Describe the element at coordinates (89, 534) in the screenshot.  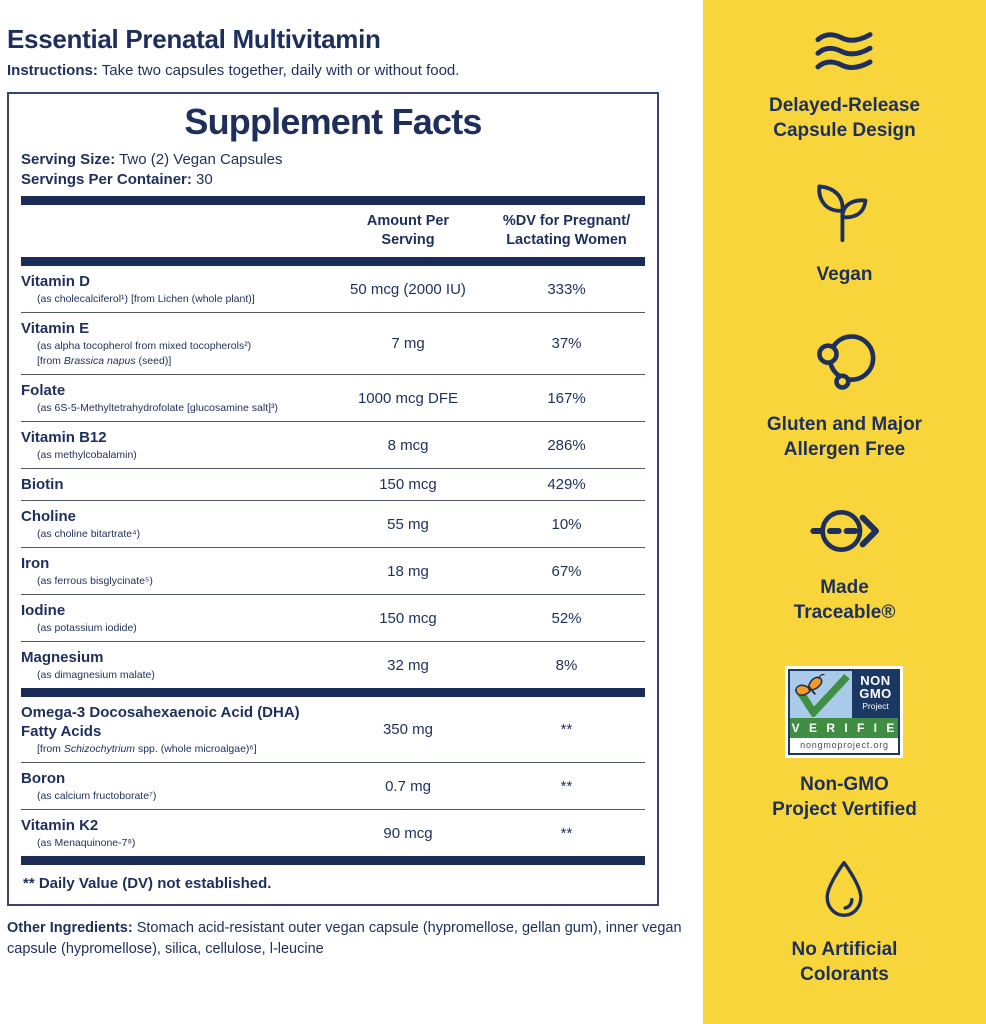
I see `nutrient-source: (as choline bitartrate⁴)` at that location.